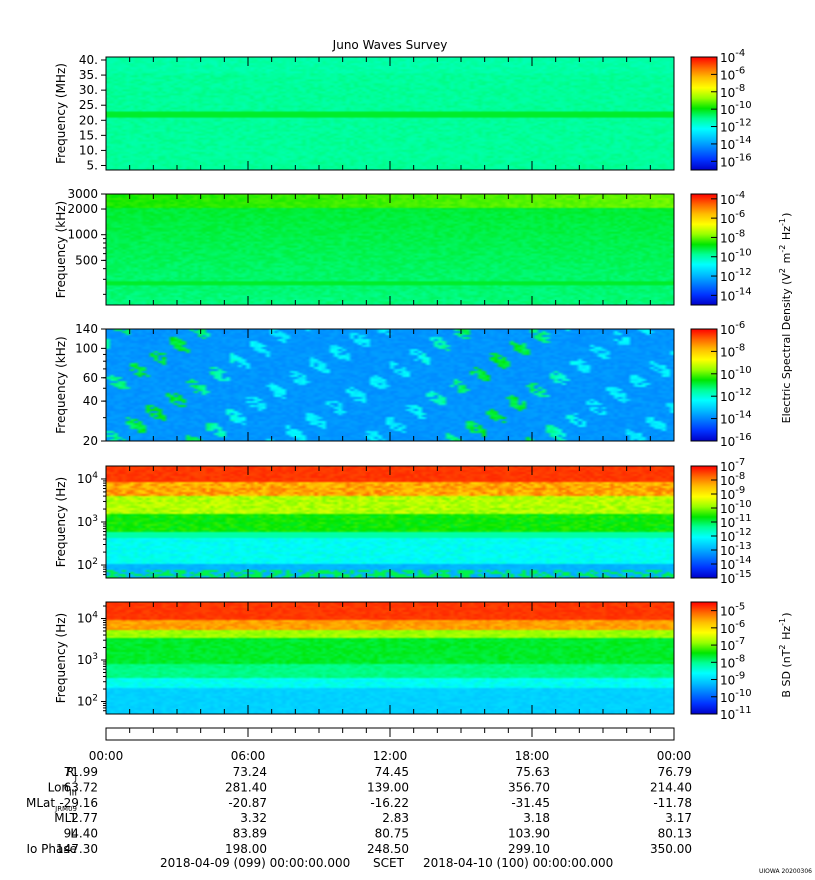  Describe the element at coordinates (732, 661) in the screenshot. I see `panel-5-cbar-label: 10-8` at that location.